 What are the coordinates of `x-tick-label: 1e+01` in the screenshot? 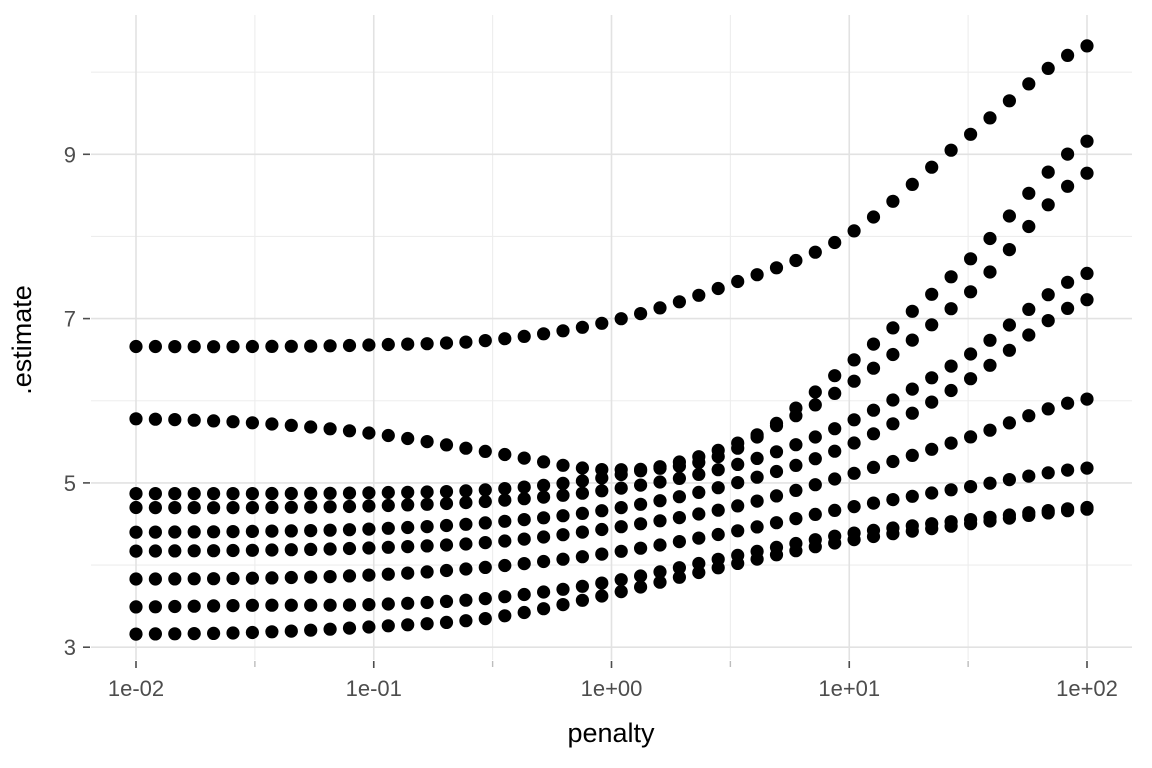 It's located at (849, 688).